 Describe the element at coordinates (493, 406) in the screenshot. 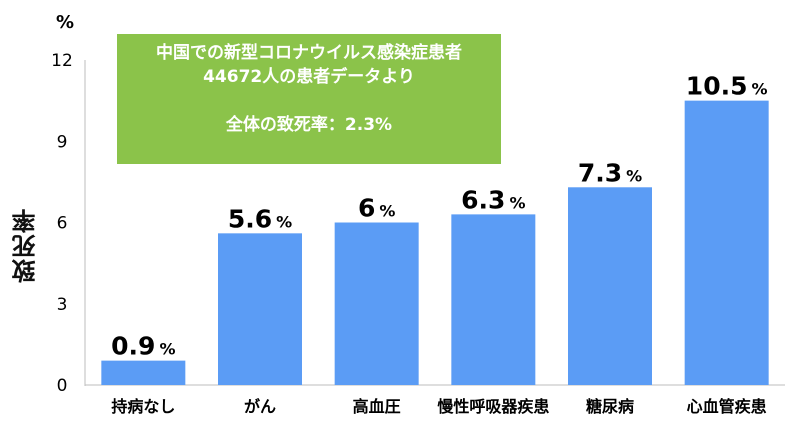

I see `x-tick-label: 慢性呼吸器疾患` at that location.